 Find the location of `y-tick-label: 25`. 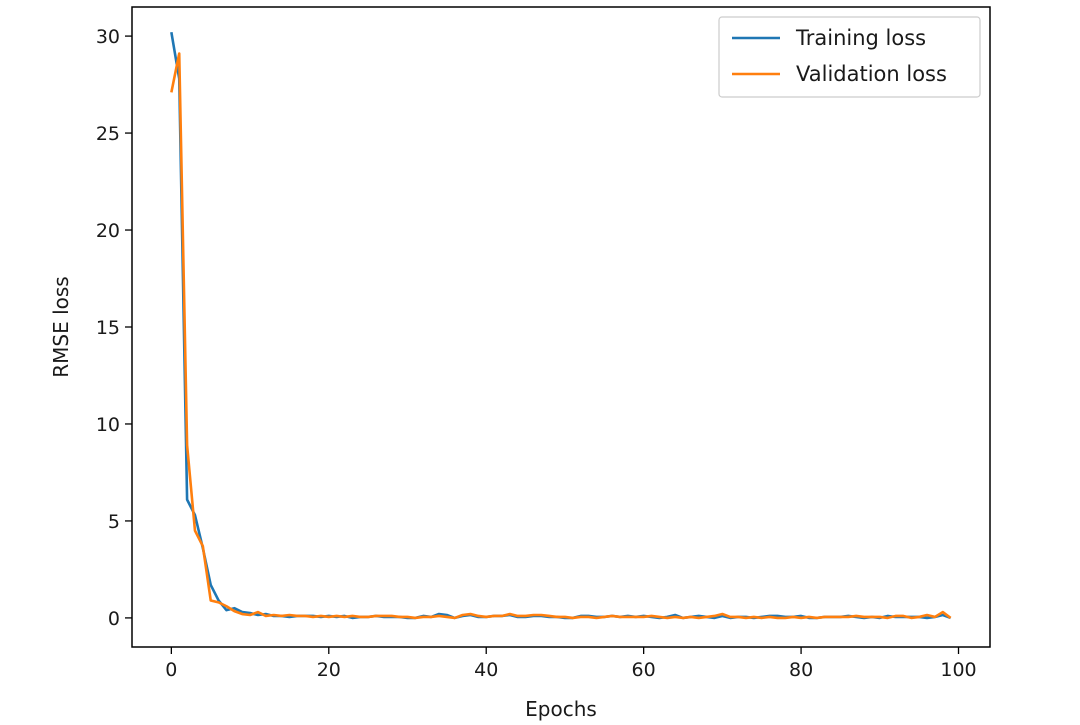

y-tick-label: 25 is located at coordinates (108, 134).